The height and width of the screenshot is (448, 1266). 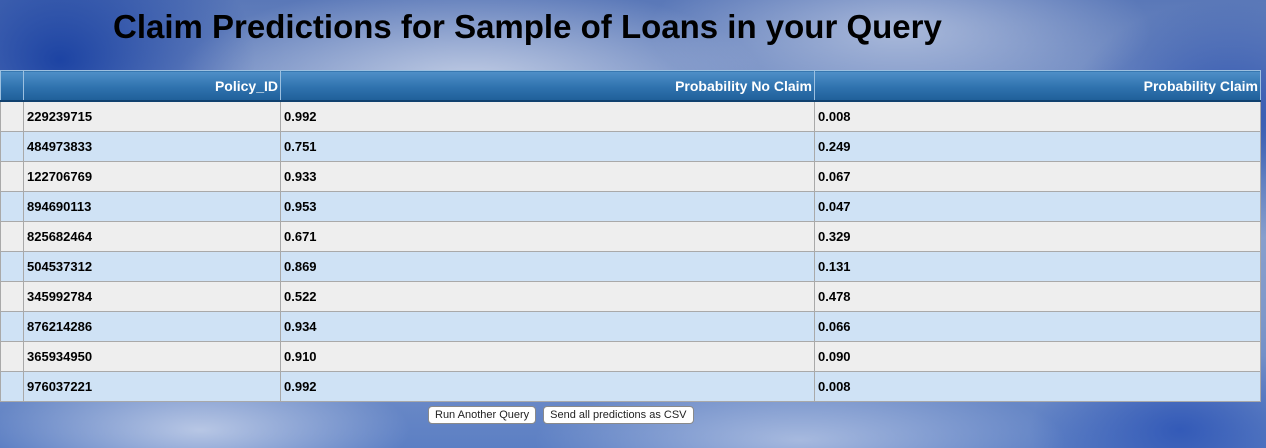 I want to click on table-row: 976037221 0.992 0.008, so click(x=630, y=386).